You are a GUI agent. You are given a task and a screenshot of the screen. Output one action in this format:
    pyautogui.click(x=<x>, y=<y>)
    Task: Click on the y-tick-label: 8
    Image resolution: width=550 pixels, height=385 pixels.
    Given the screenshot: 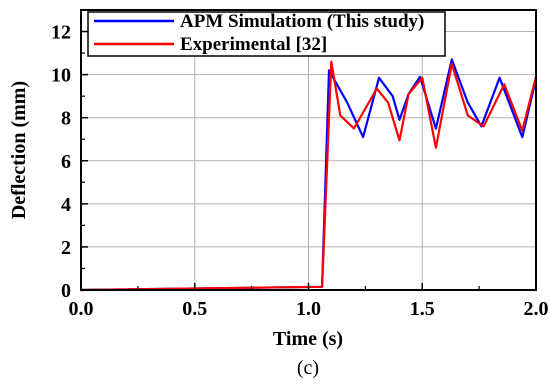 What is the action you would take?
    pyautogui.click(x=66, y=119)
    